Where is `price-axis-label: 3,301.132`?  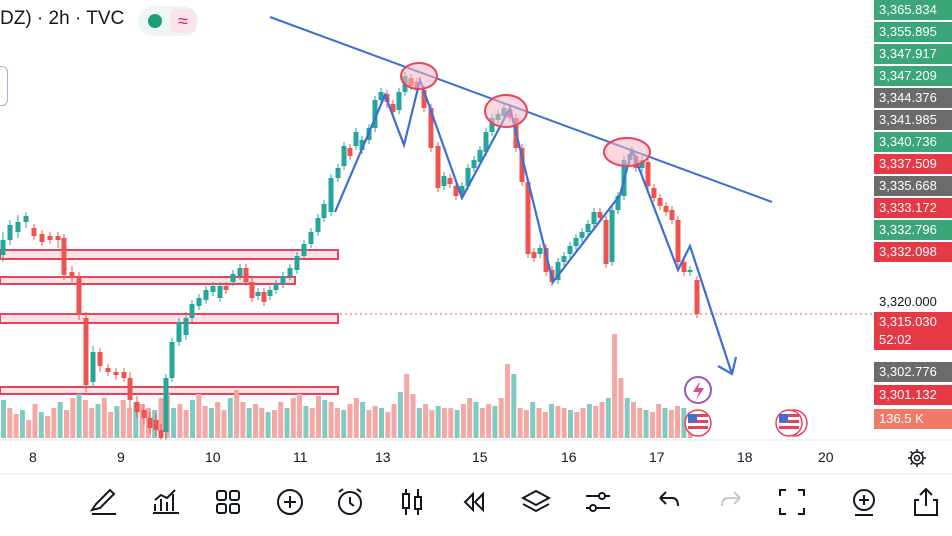
price-axis-label: 3,301.132 is located at coordinates (913, 395).